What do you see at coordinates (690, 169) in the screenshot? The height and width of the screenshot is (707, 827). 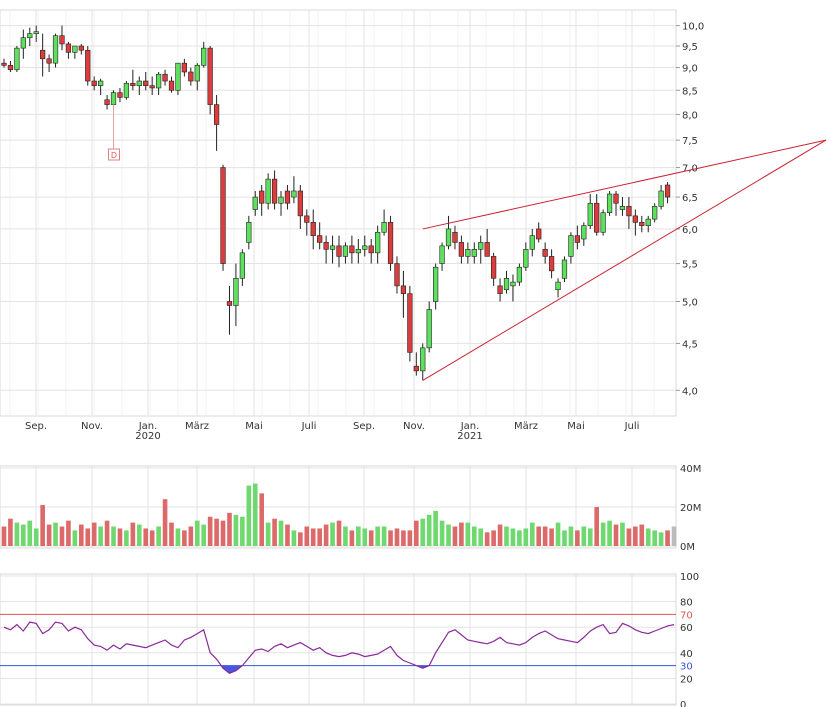 I see `y-tick-label: 7,0` at bounding box center [690, 169].